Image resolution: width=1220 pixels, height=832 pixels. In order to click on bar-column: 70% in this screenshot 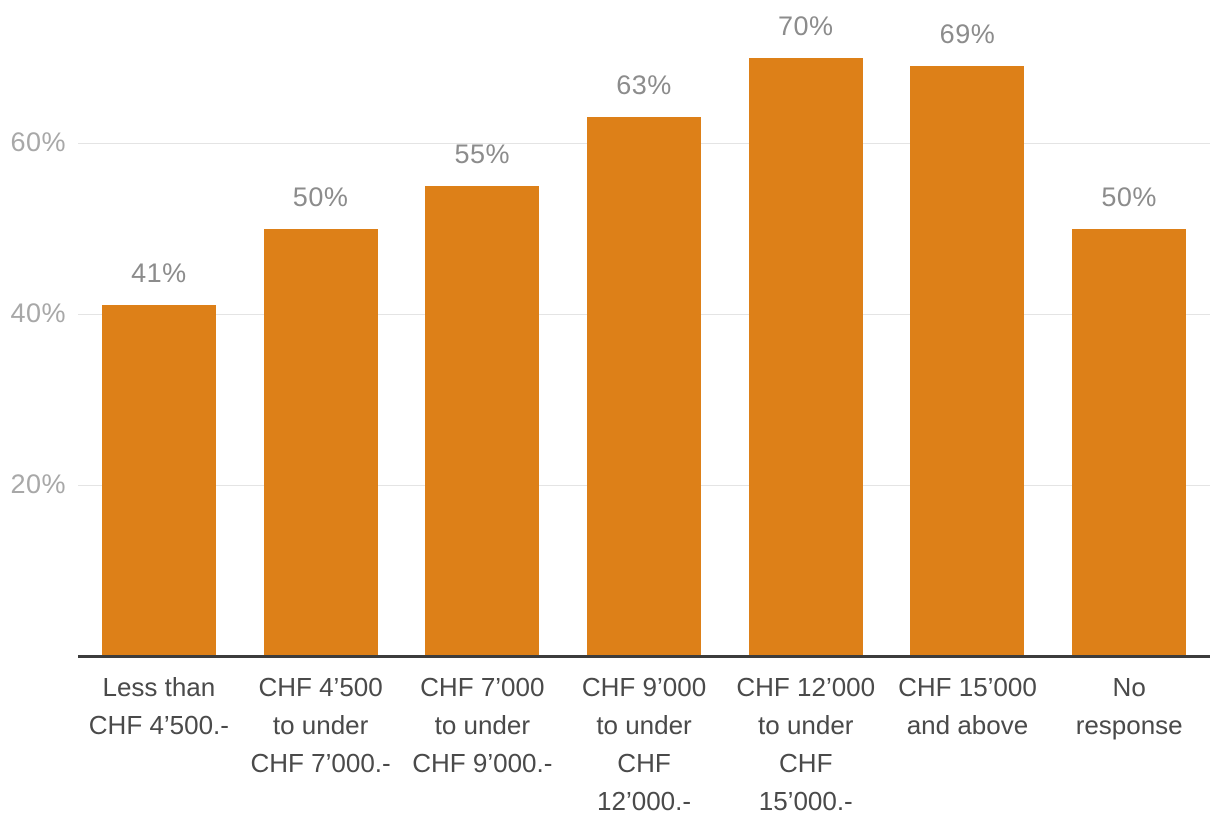, I will do `click(806, 328)`.